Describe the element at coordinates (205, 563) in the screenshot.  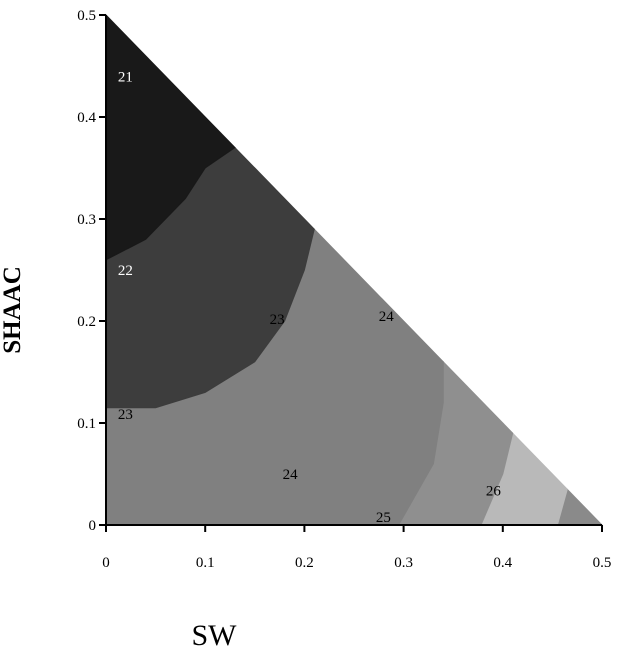
I see `x-tick-label: 0.1` at that location.